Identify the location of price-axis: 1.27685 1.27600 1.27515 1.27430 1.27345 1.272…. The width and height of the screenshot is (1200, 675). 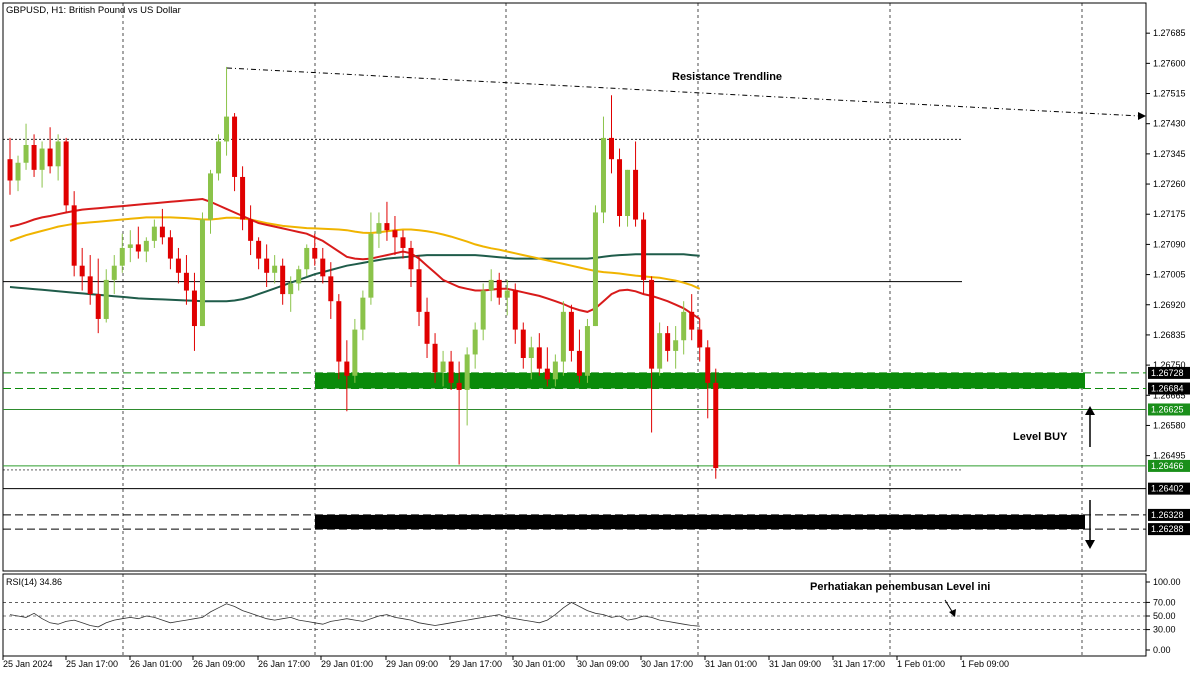
(1168, 282).